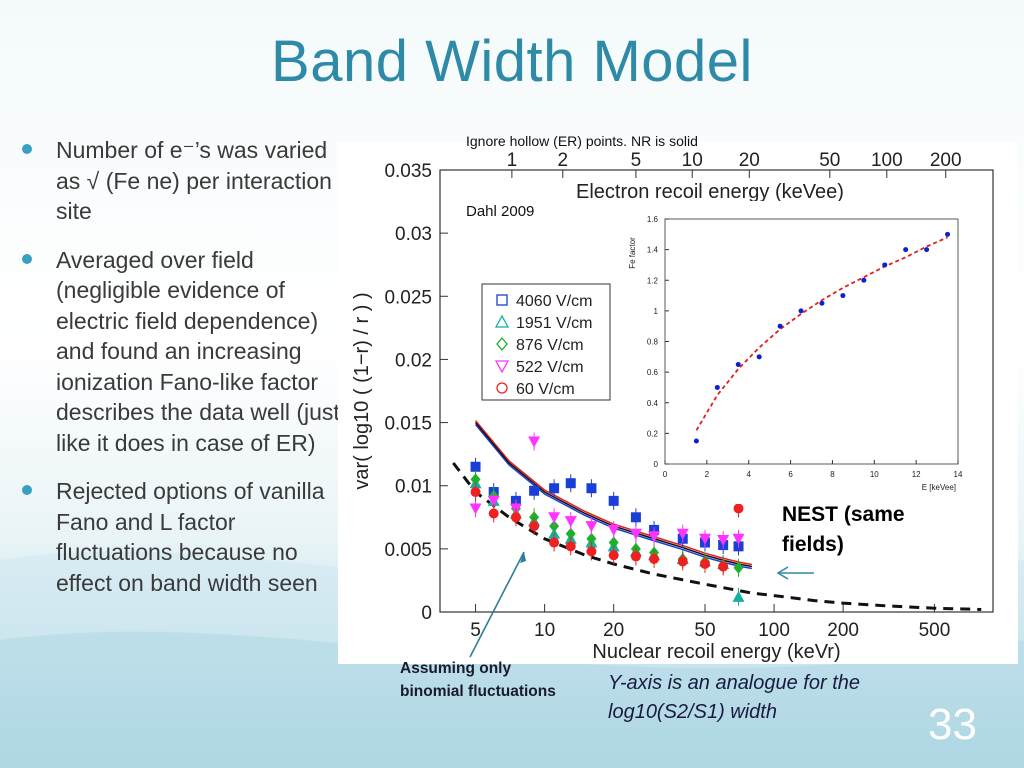  What do you see at coordinates (939, 487) in the screenshot?
I see `inset-x-axis-label: E [keVee]` at bounding box center [939, 487].